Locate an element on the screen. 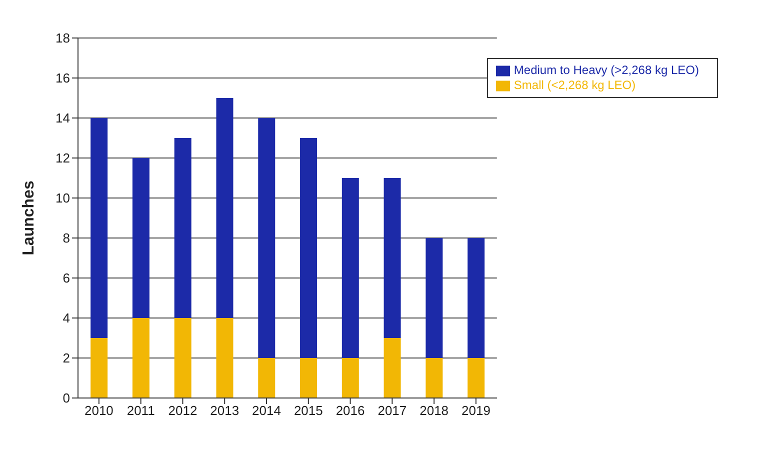 The image size is (762, 454). y-tick-label: 14 is located at coordinates (63, 118).